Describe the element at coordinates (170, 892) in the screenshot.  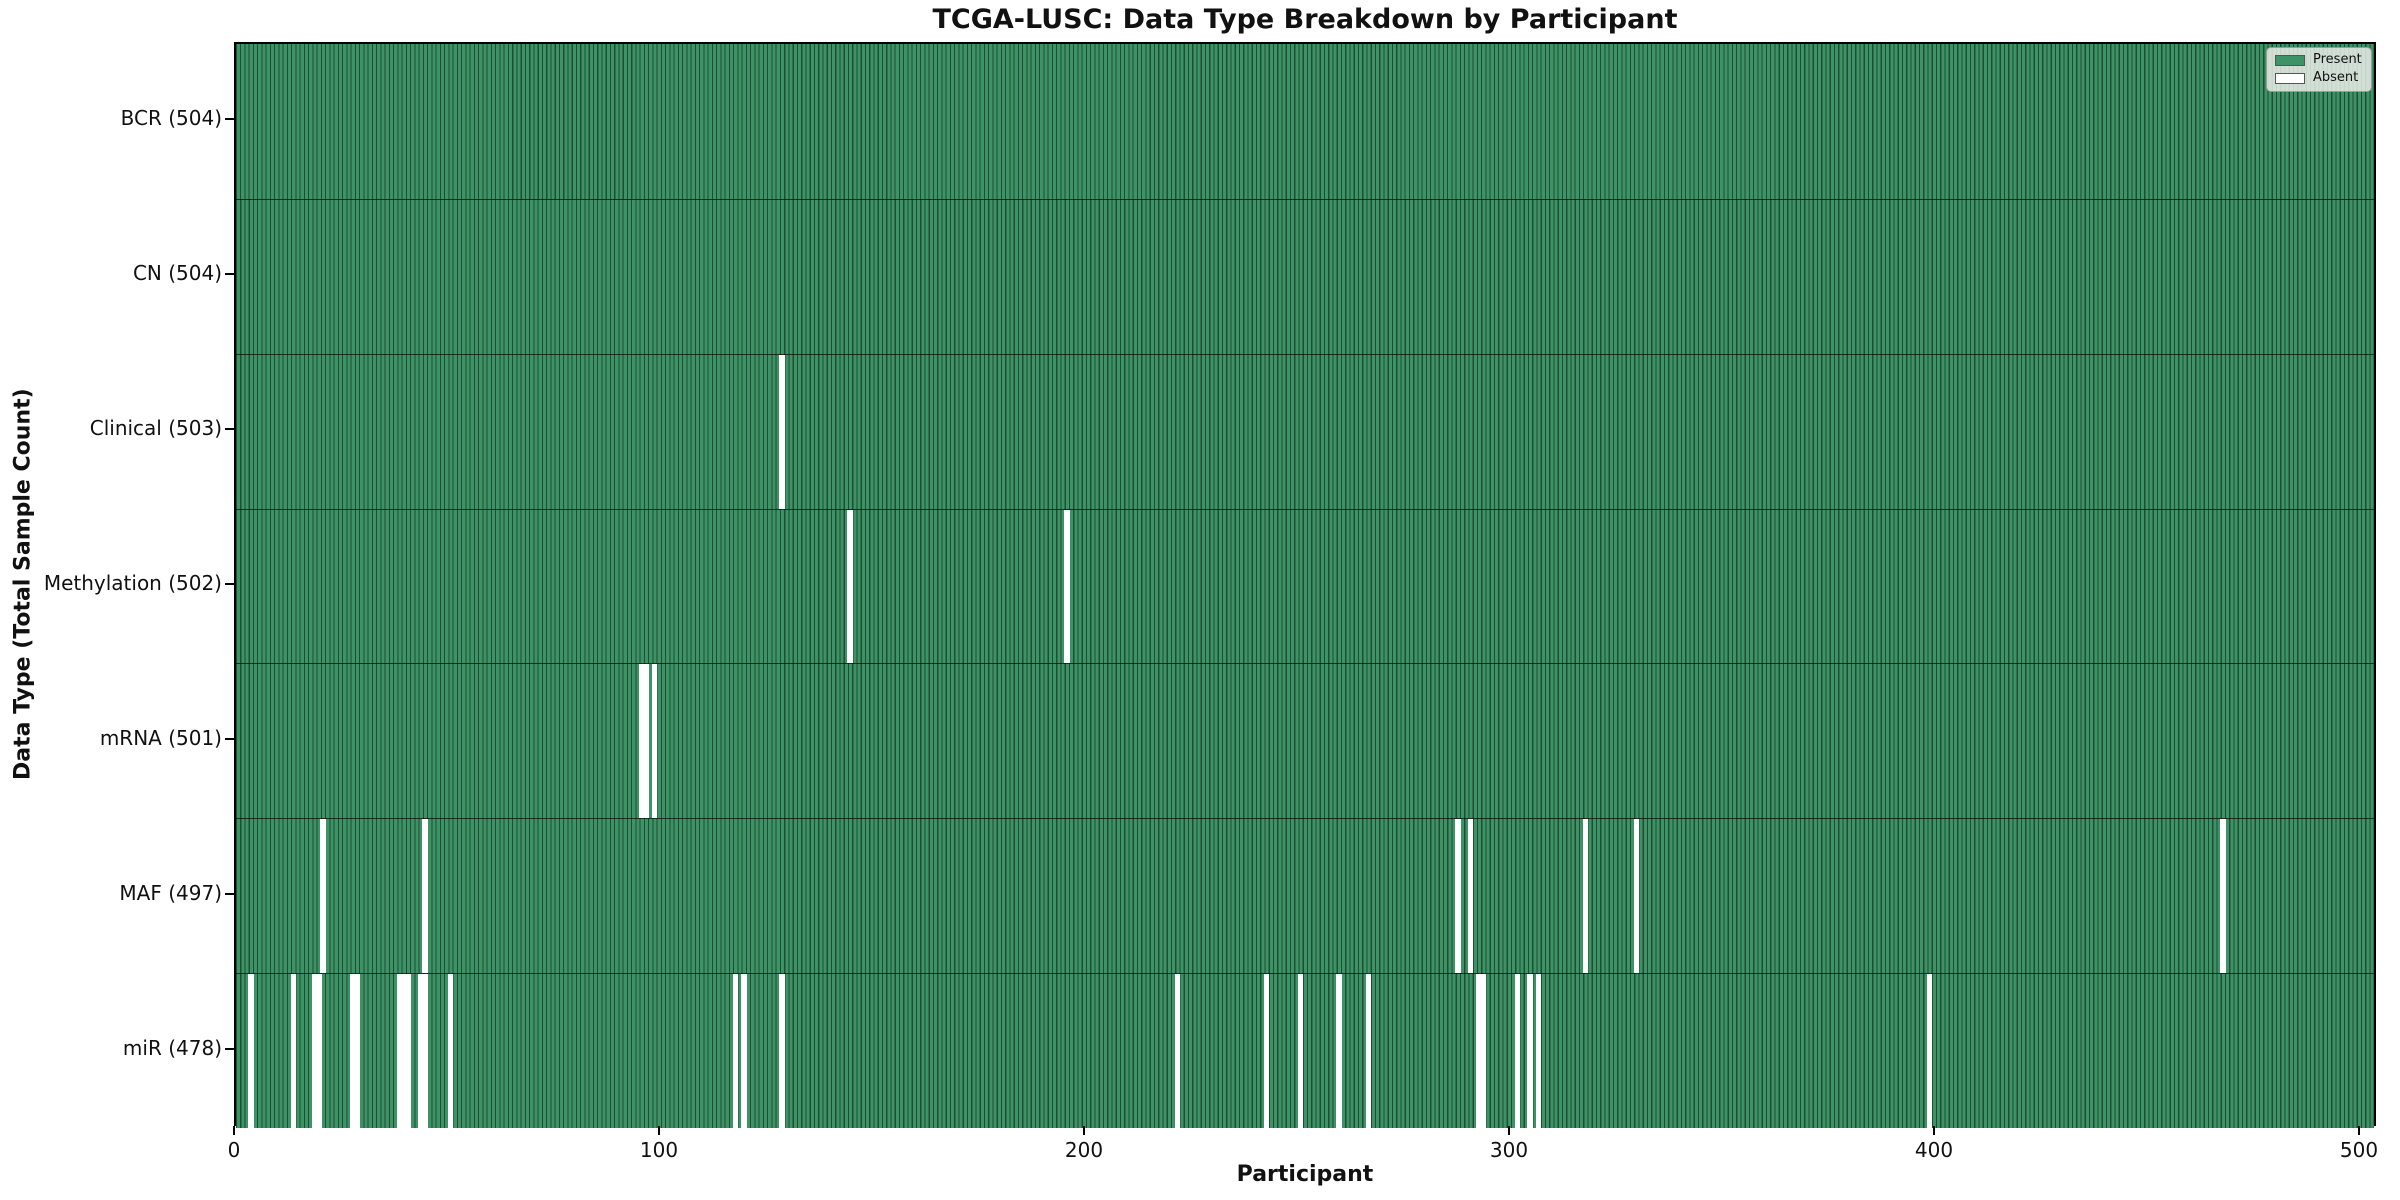
I see `y-tick-label: MAF (497)` at that location.